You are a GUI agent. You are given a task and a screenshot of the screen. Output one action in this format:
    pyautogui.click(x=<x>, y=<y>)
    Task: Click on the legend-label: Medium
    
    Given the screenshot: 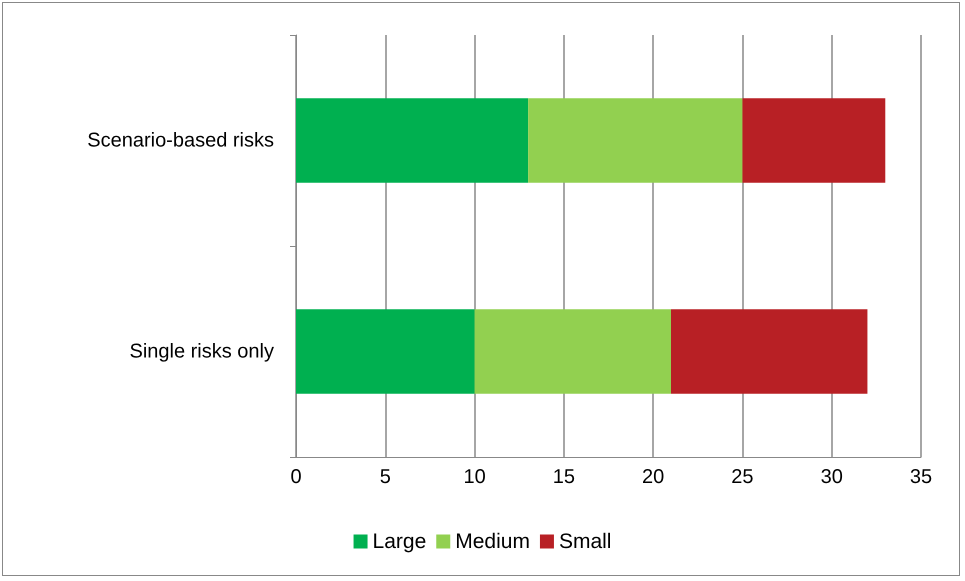 What is the action you would take?
    pyautogui.click(x=492, y=541)
    